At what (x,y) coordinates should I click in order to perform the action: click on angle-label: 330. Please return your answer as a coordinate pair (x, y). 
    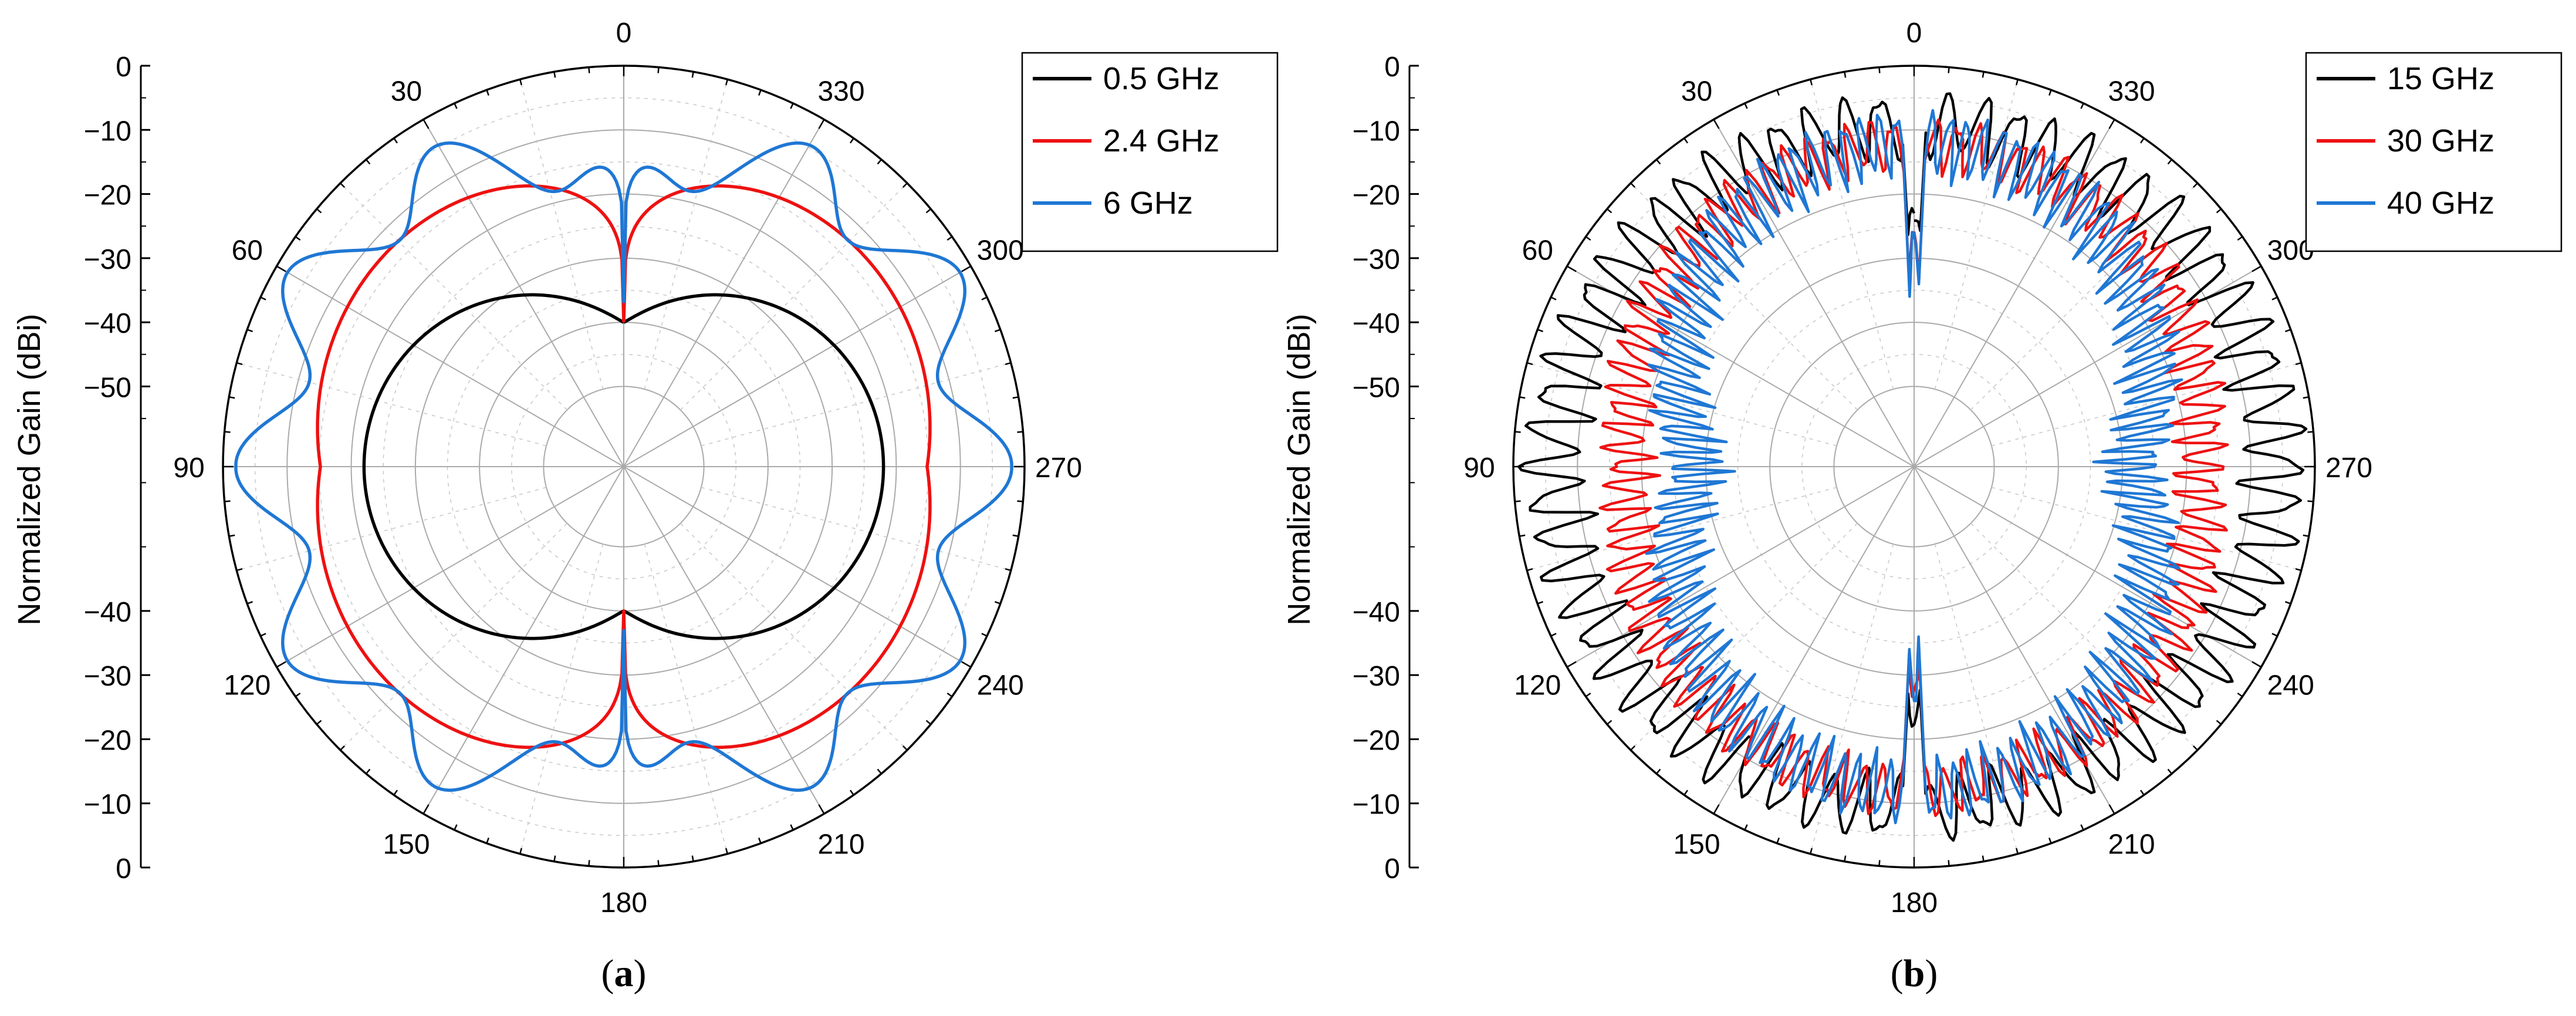
    Looking at the image, I should click on (840, 91).